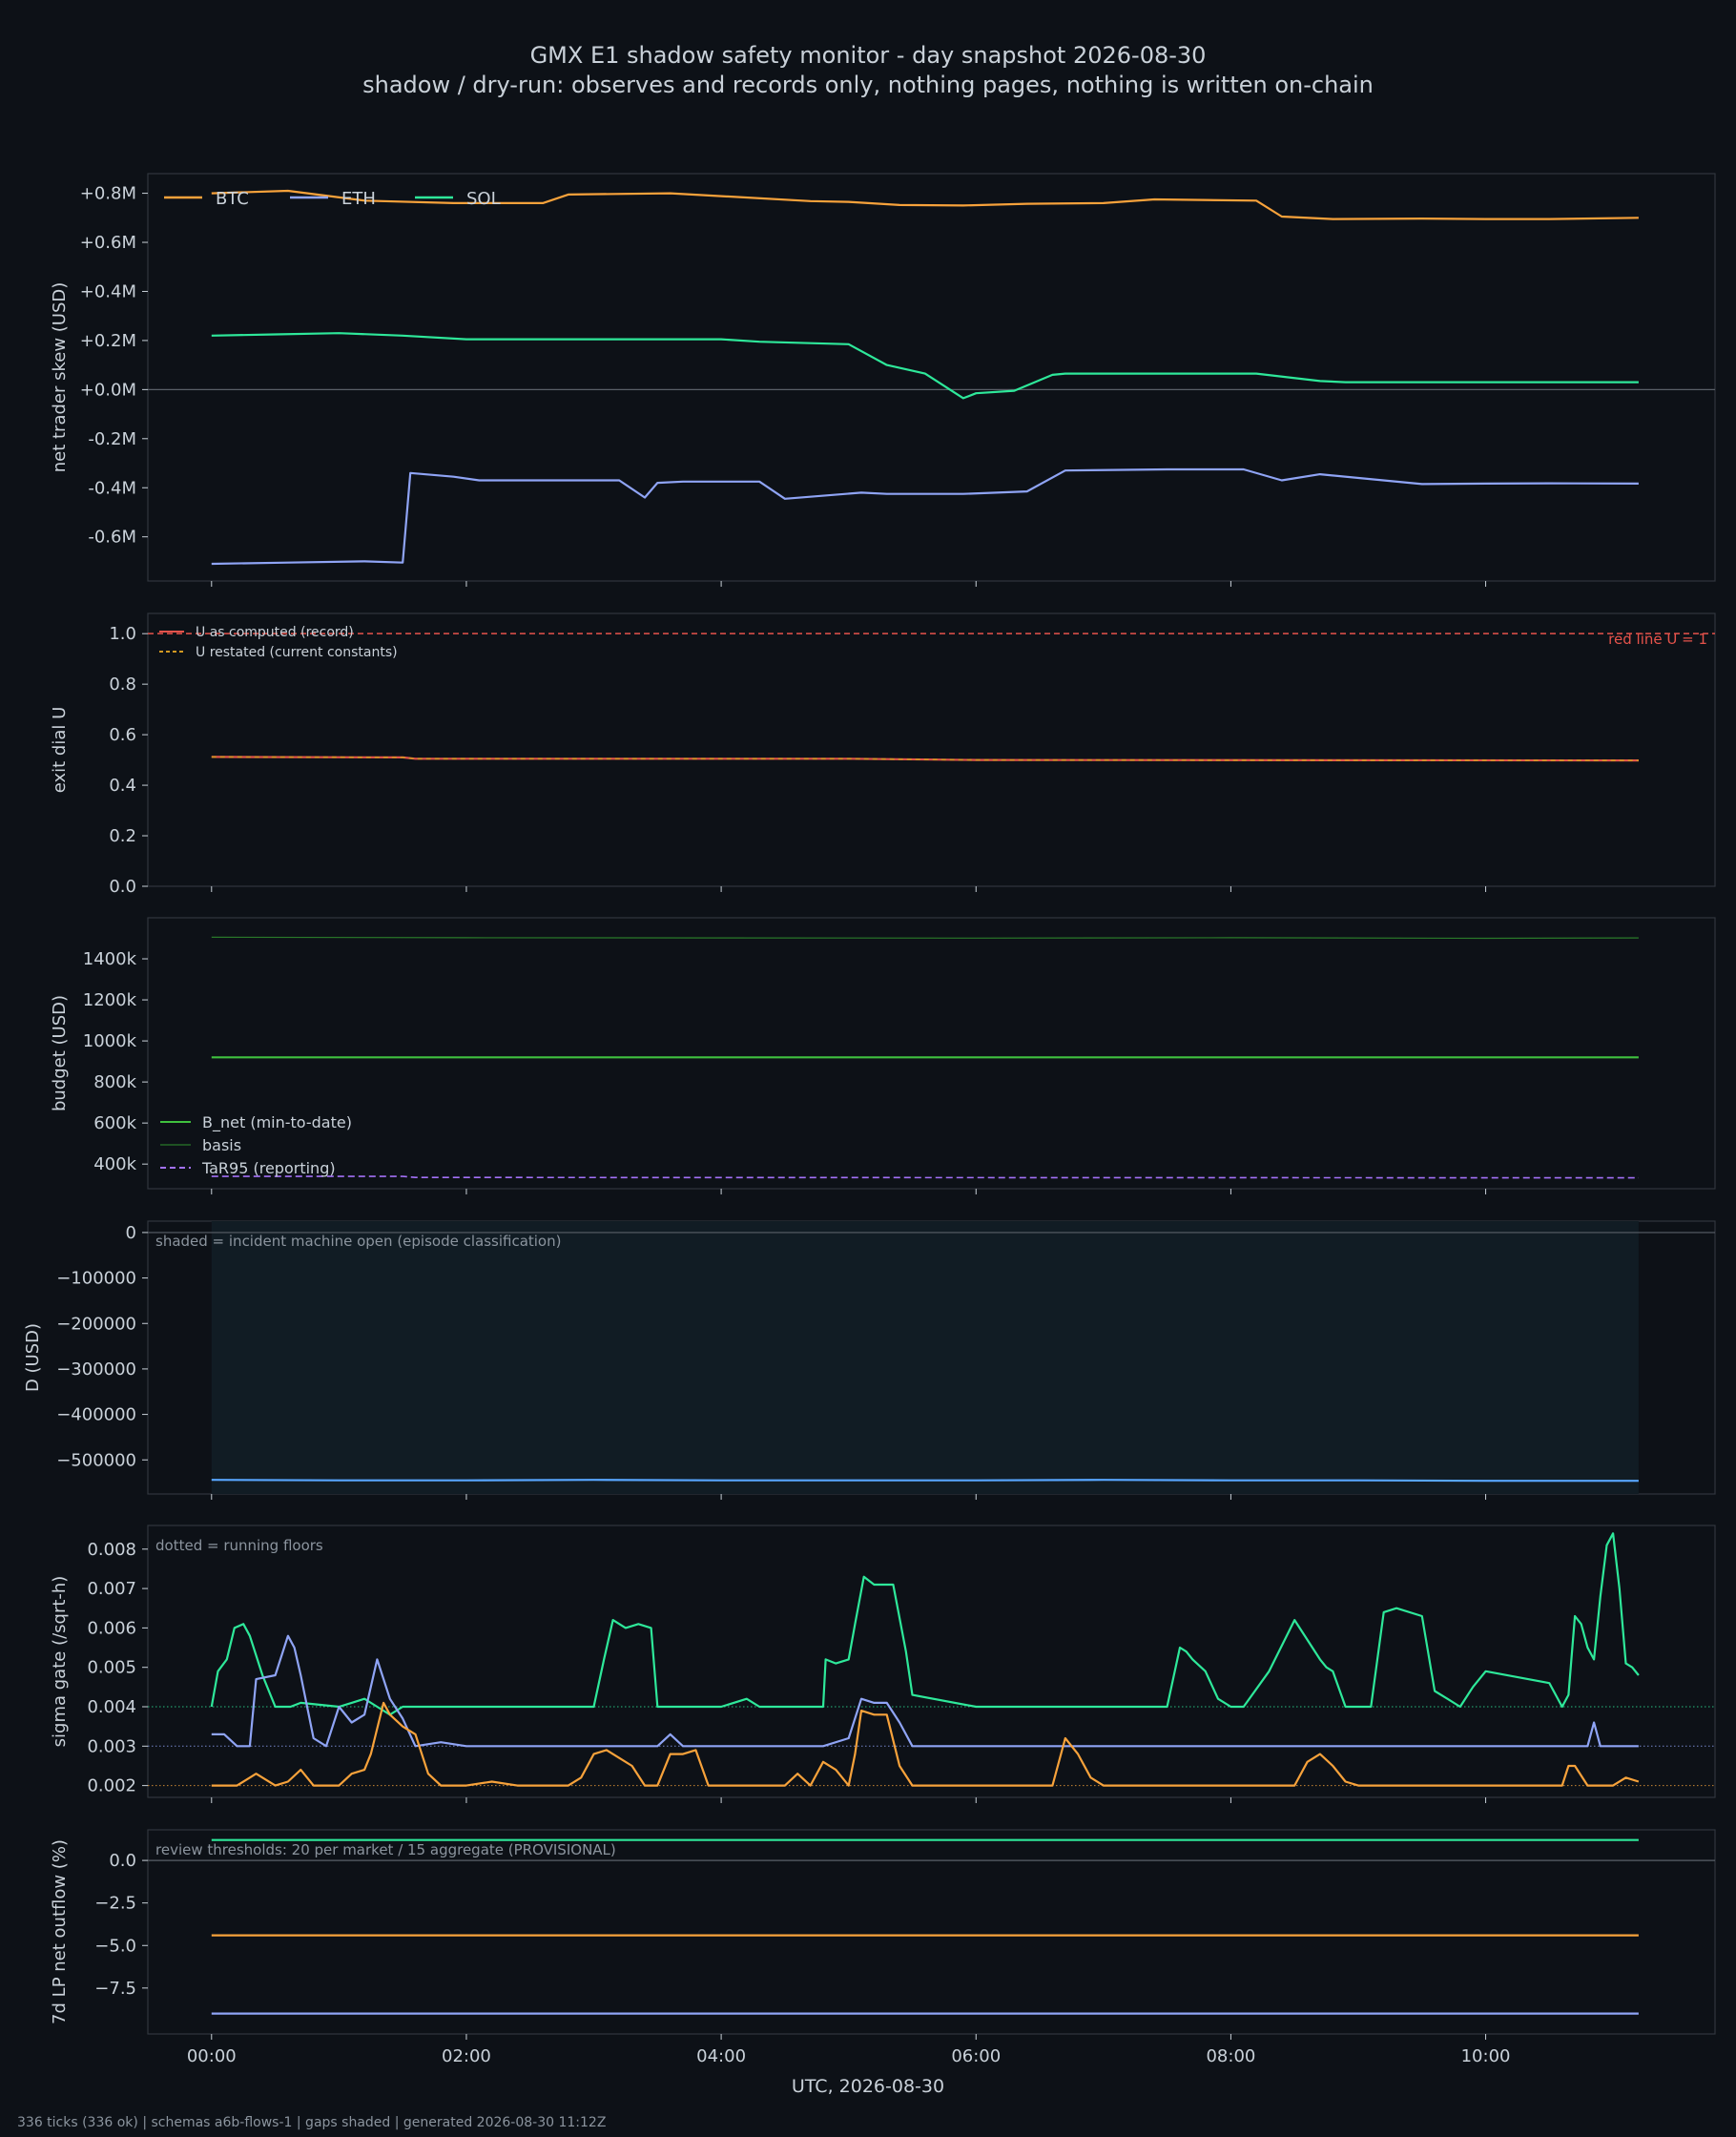  What do you see at coordinates (268, 1168) in the screenshot?
I see `legend-label: TaR95 (reporting)` at bounding box center [268, 1168].